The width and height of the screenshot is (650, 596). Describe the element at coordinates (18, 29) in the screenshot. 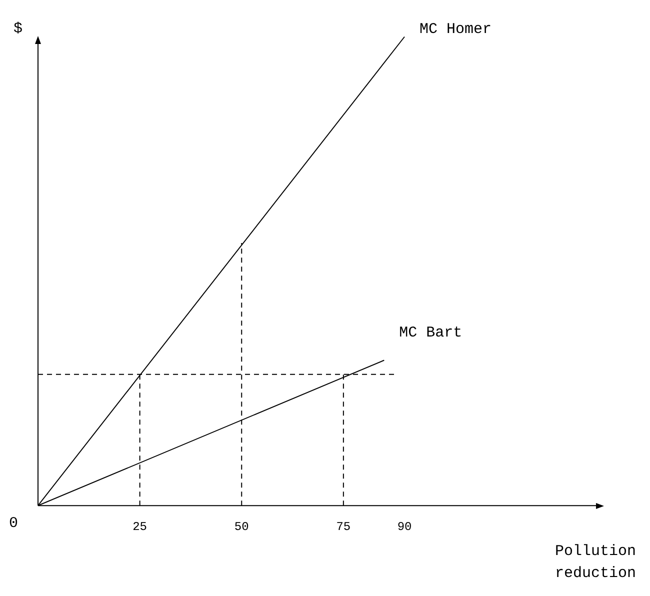

I see `y-axis-title: $` at that location.